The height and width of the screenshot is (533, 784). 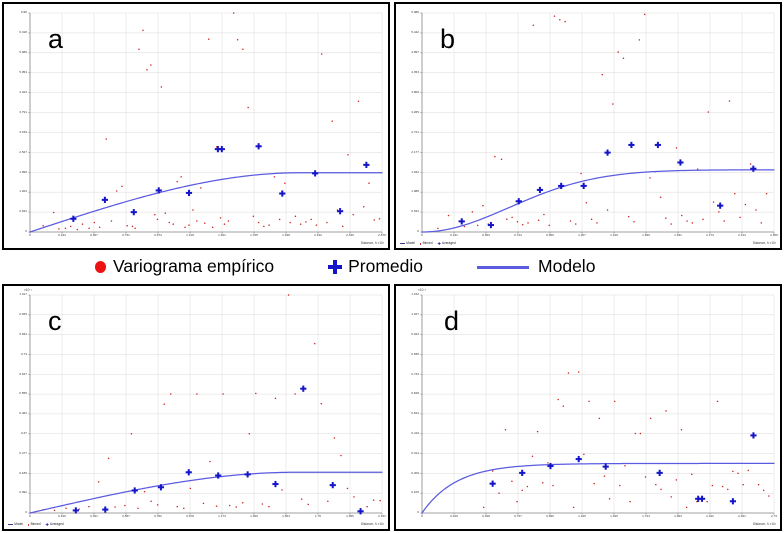 I want to click on panel-a-letter: a, so click(x=56, y=39).